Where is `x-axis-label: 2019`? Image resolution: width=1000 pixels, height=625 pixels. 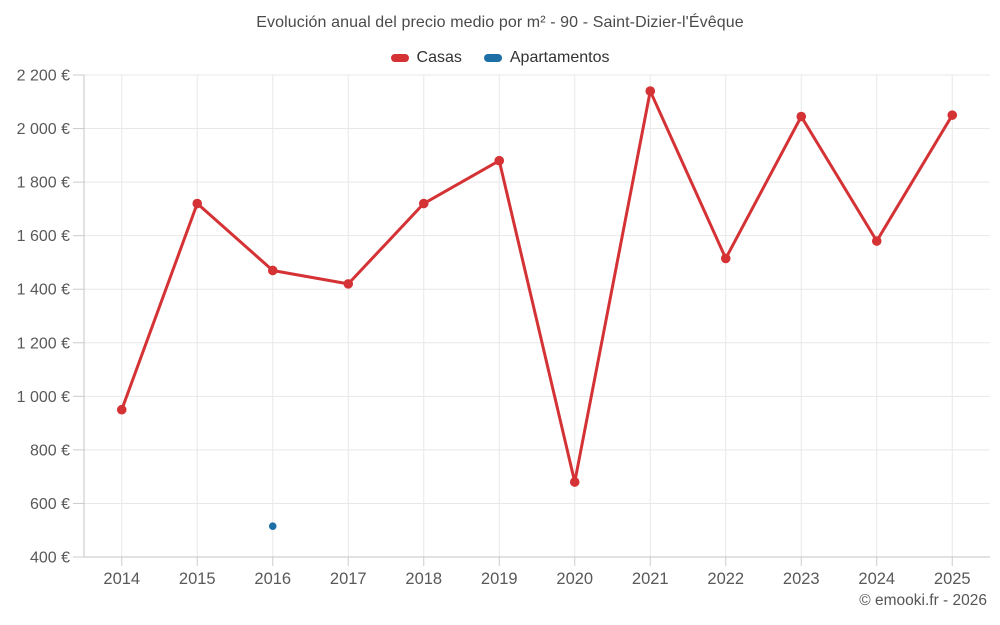 x-axis-label: 2019 is located at coordinates (499, 579).